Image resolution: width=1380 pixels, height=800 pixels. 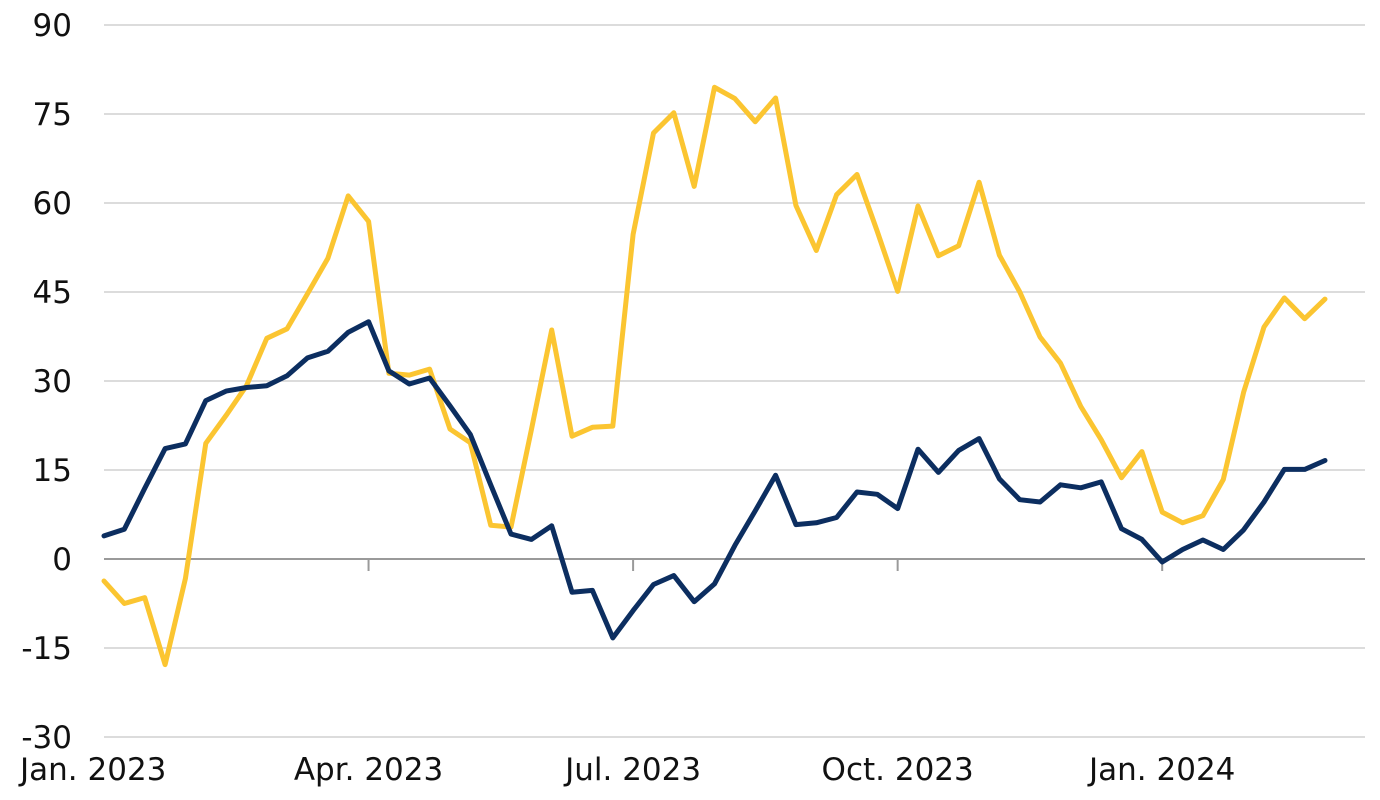 What do you see at coordinates (92, 770) in the screenshot?
I see `x-tick-label: Jan. 2023` at bounding box center [92, 770].